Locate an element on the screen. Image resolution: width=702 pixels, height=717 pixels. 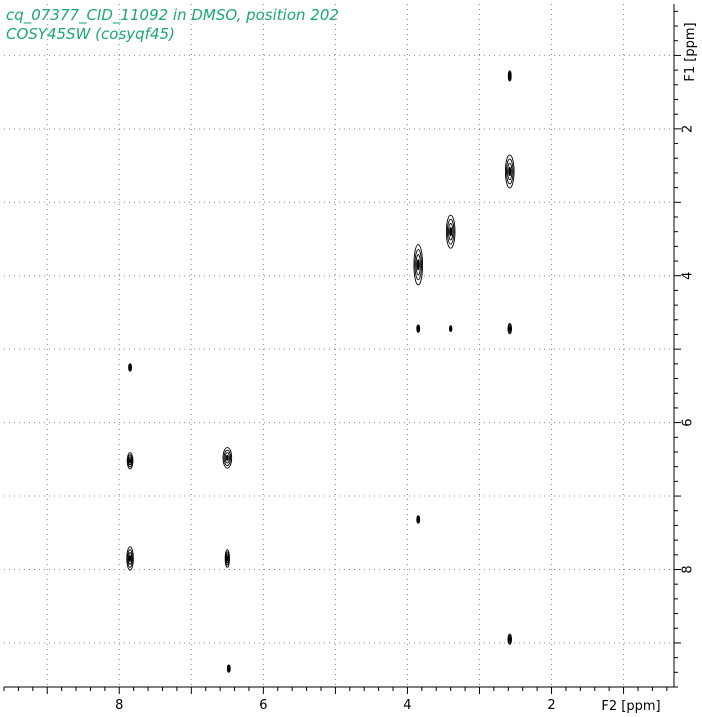
x-tick-label: 4 is located at coordinates (407, 705).